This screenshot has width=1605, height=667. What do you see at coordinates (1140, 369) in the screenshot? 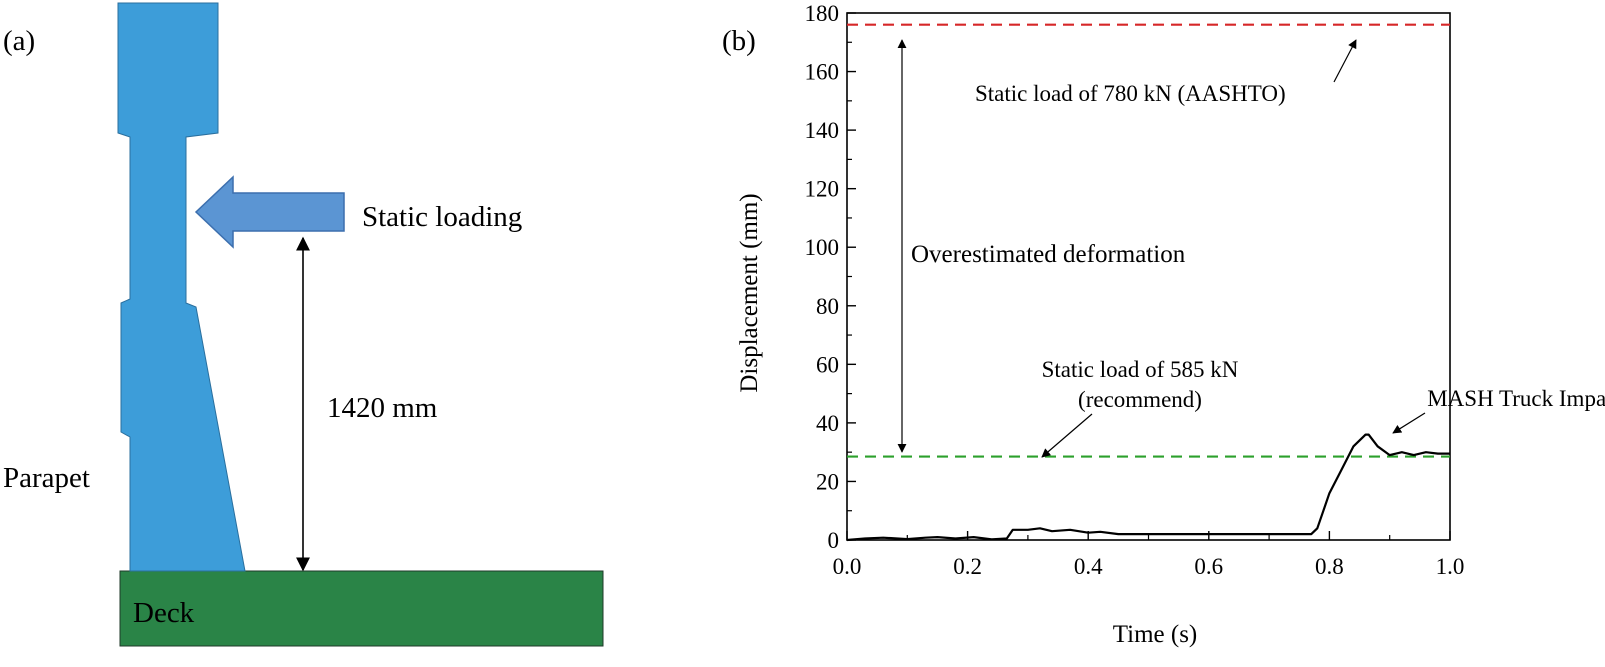
I see `annotation-585-line1: Static load of 585 kN` at bounding box center [1140, 369].